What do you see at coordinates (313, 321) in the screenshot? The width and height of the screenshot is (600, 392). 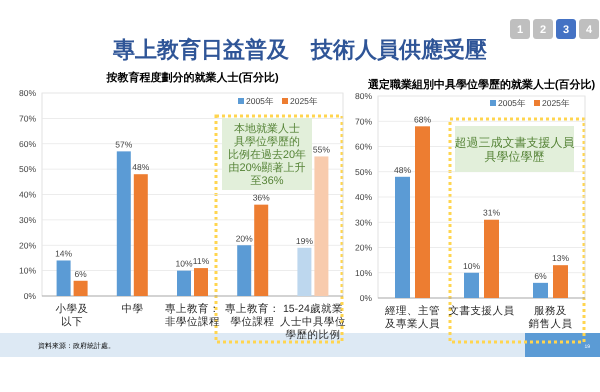 I see `x-tick-label: 15-24歲就業人士中具學位學歷的比例` at bounding box center [313, 321].